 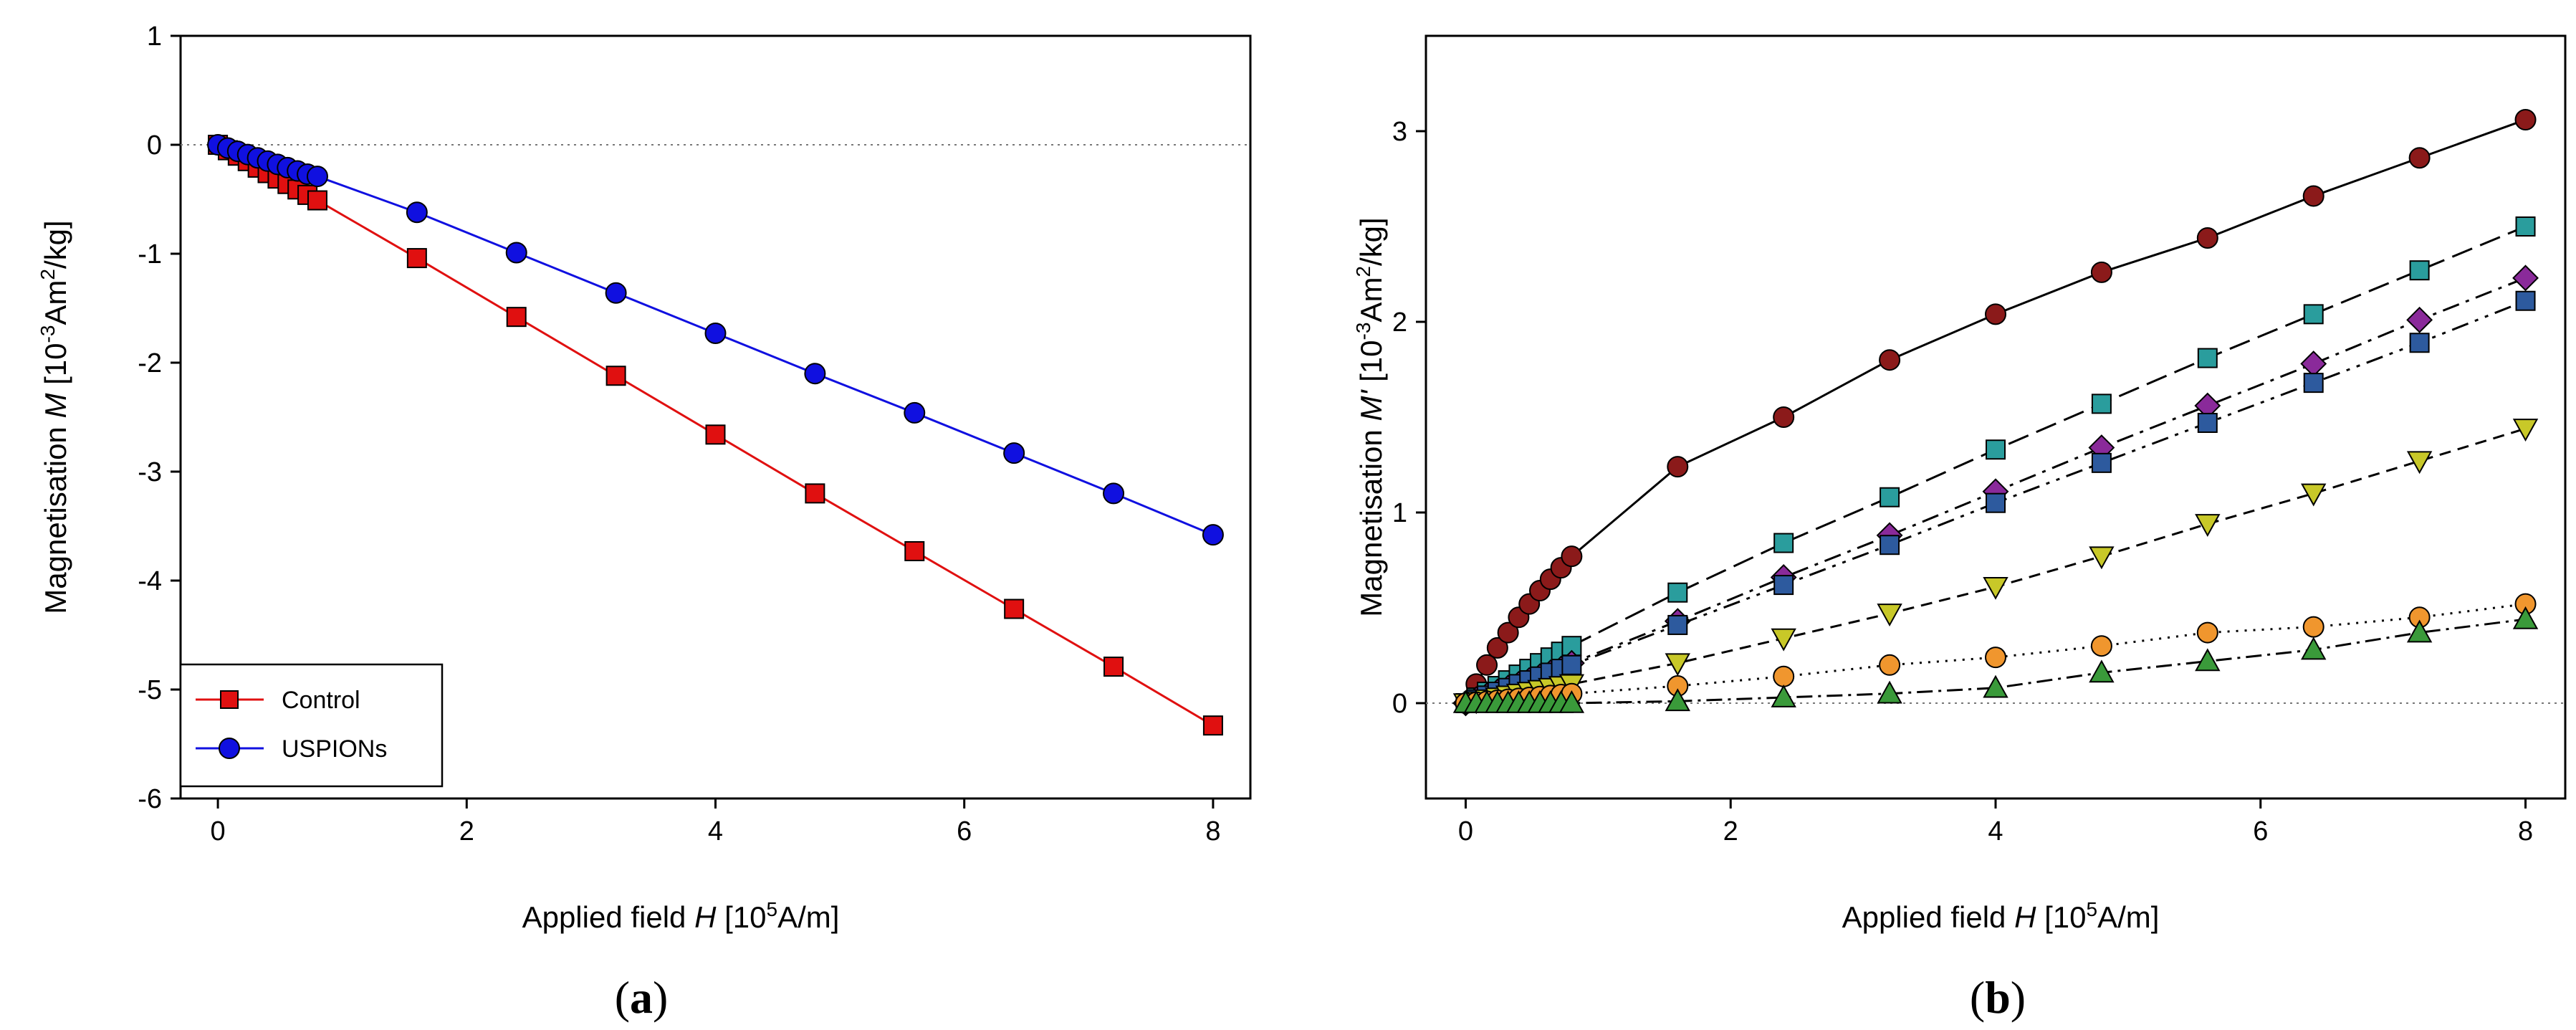 What do you see at coordinates (808, 917) in the screenshot?
I see `panel-a-xlabel-post: A/m]` at bounding box center [808, 917].